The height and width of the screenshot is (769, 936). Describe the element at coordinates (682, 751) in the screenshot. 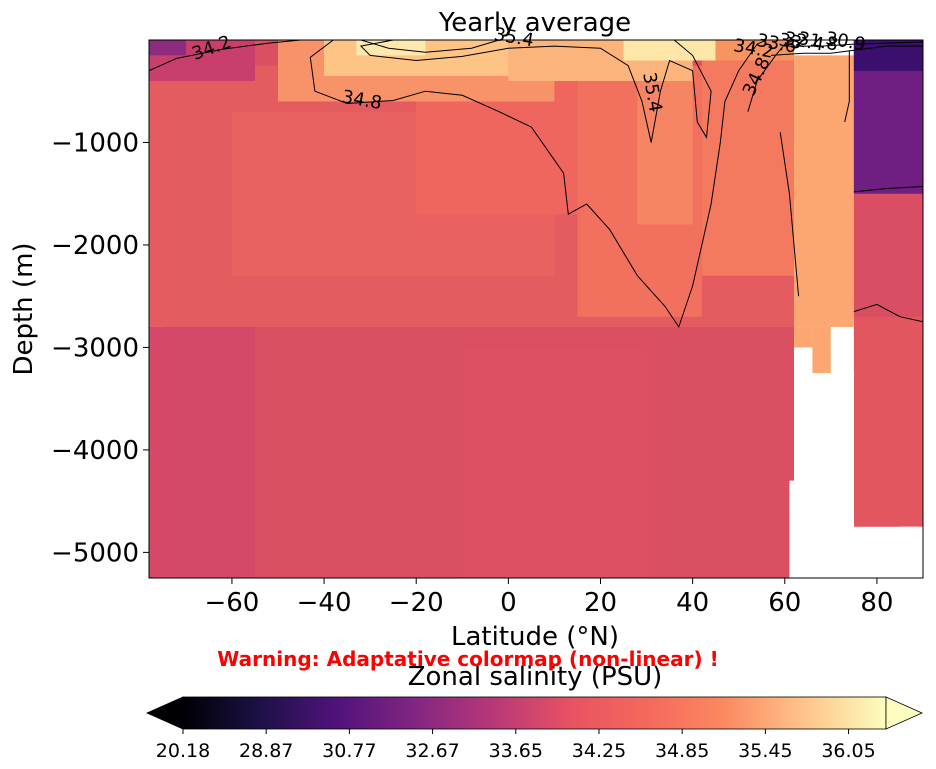

I see `colorbar-tick-label: 34.85` at that location.